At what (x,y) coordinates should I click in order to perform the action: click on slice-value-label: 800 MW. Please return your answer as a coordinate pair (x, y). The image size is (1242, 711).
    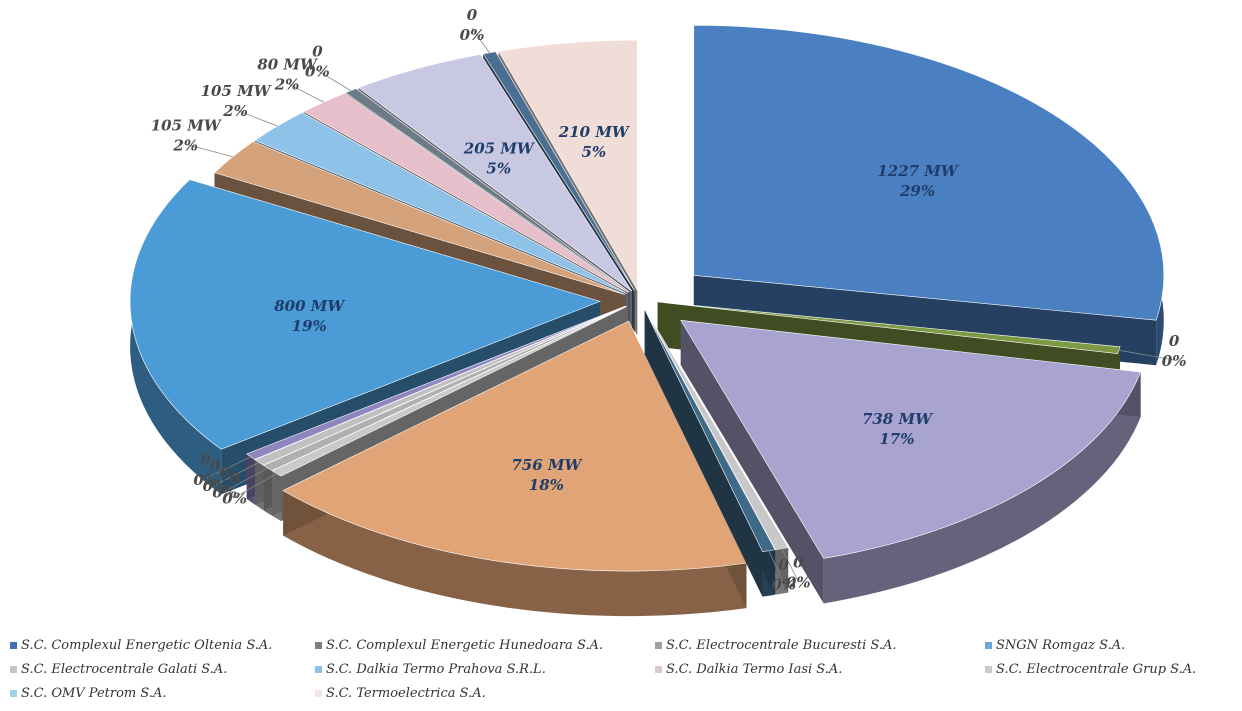
    Looking at the image, I should click on (310, 306).